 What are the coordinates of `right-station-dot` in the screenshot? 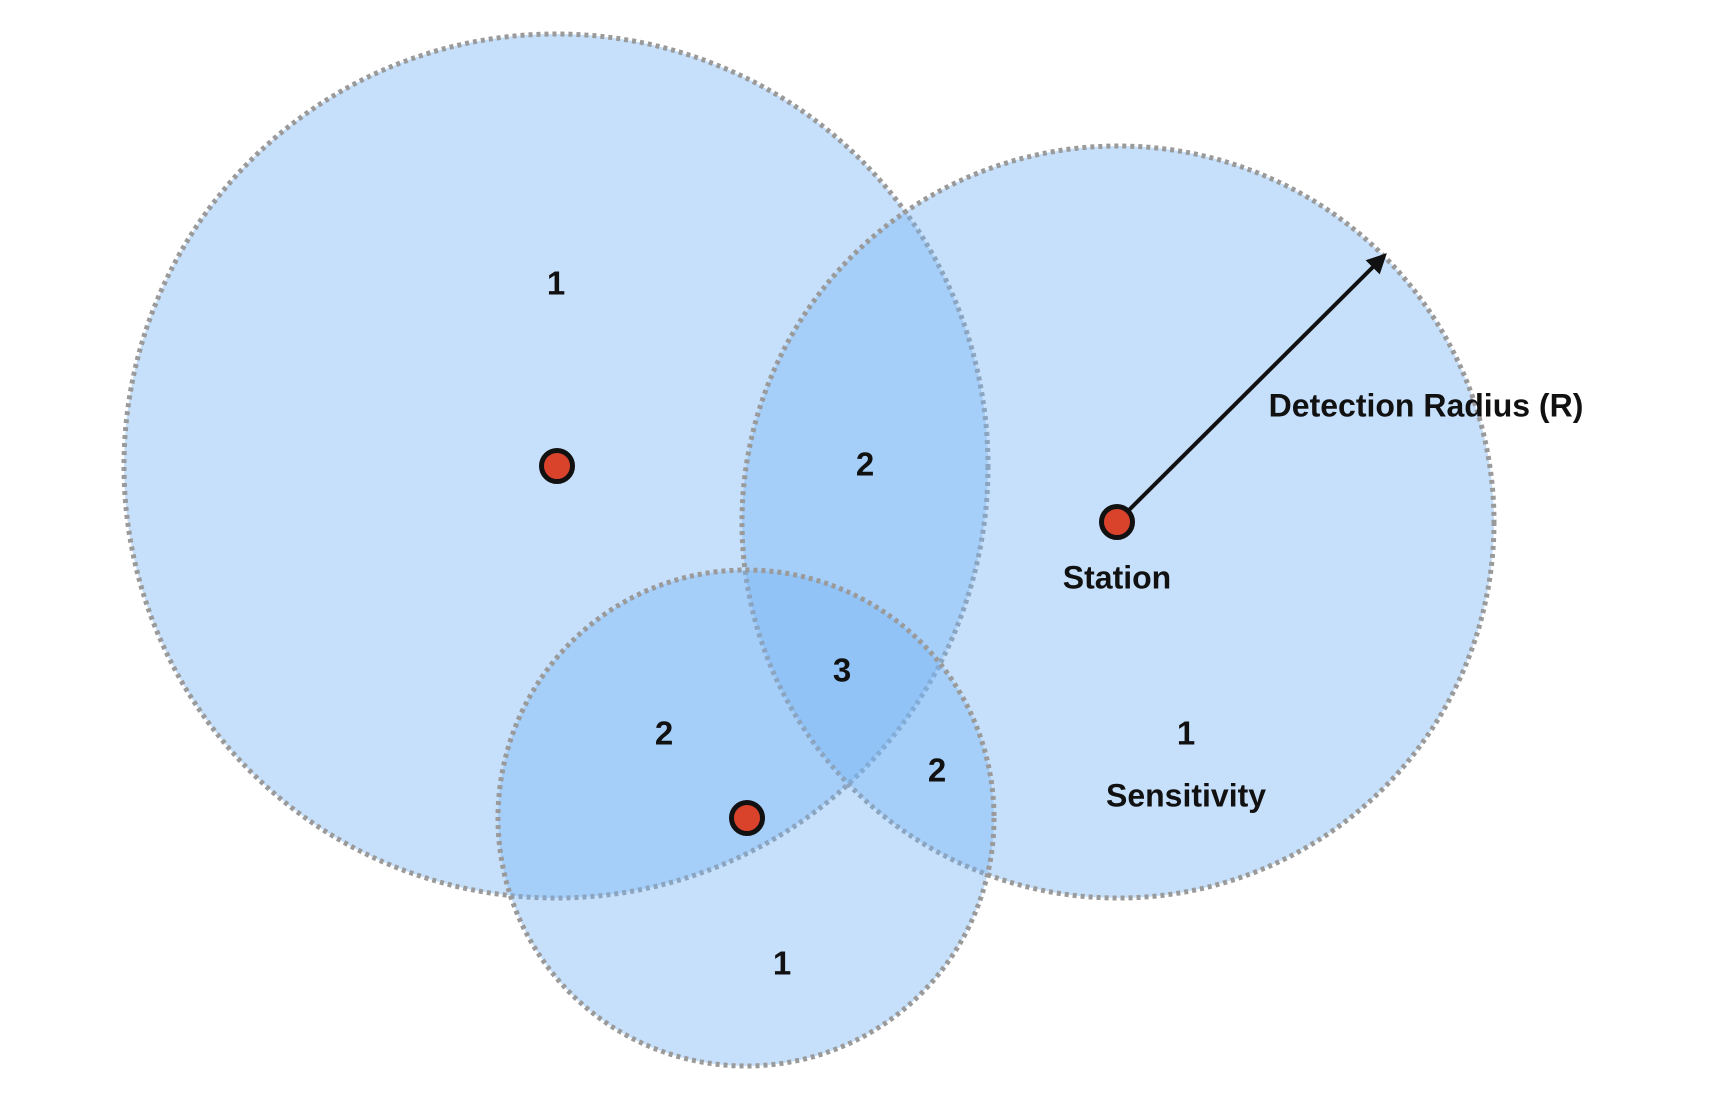 It's located at (1117, 522).